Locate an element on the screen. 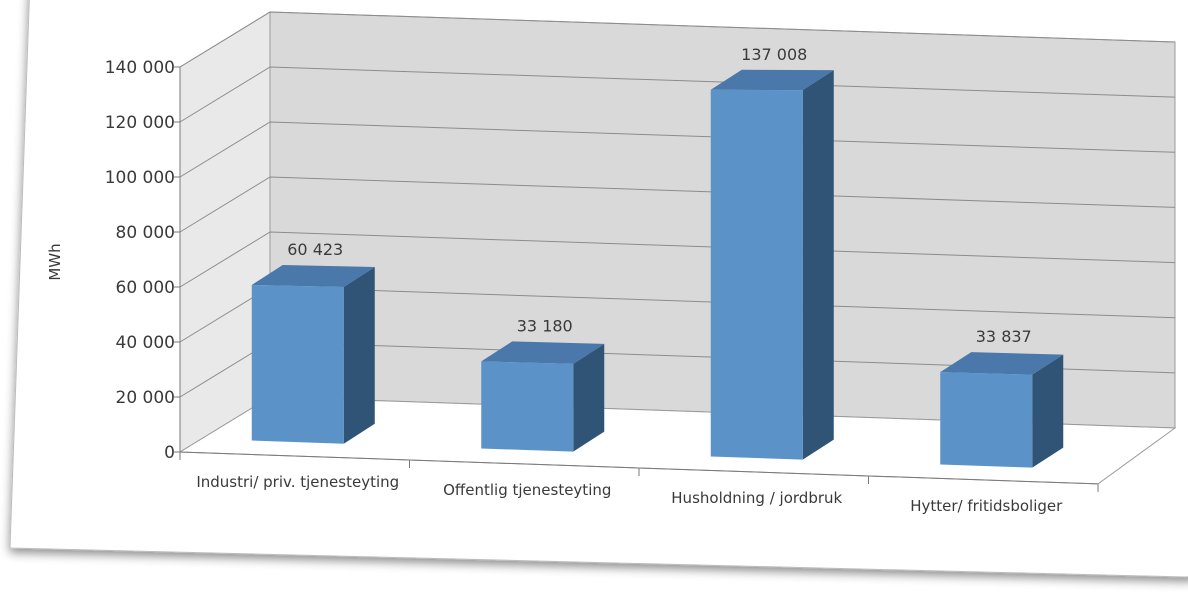  y-tick-label: 100 000 is located at coordinates (140, 178).